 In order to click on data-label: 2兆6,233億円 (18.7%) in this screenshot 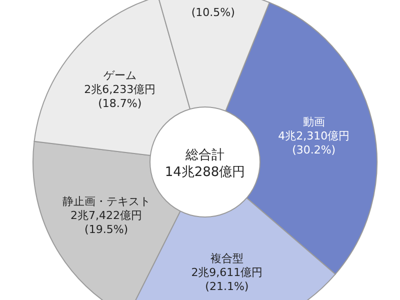, I will do `click(120, 96)`.